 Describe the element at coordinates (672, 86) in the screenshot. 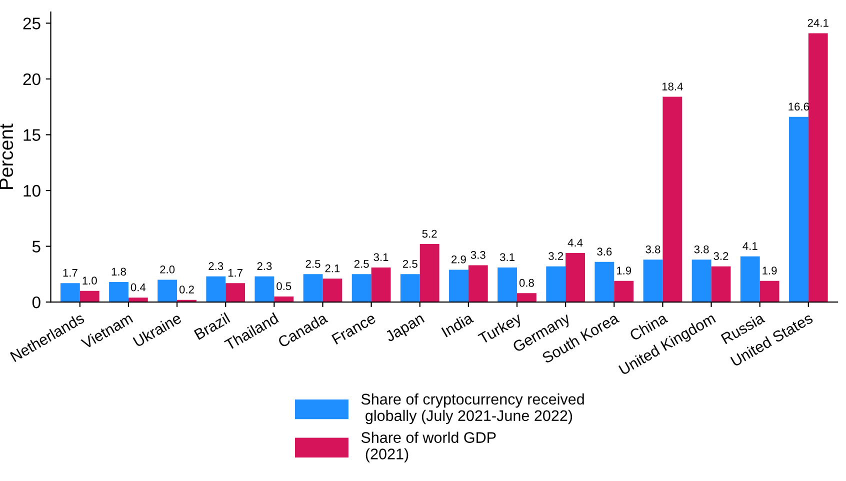

I see `data-label: 18.4` at that location.